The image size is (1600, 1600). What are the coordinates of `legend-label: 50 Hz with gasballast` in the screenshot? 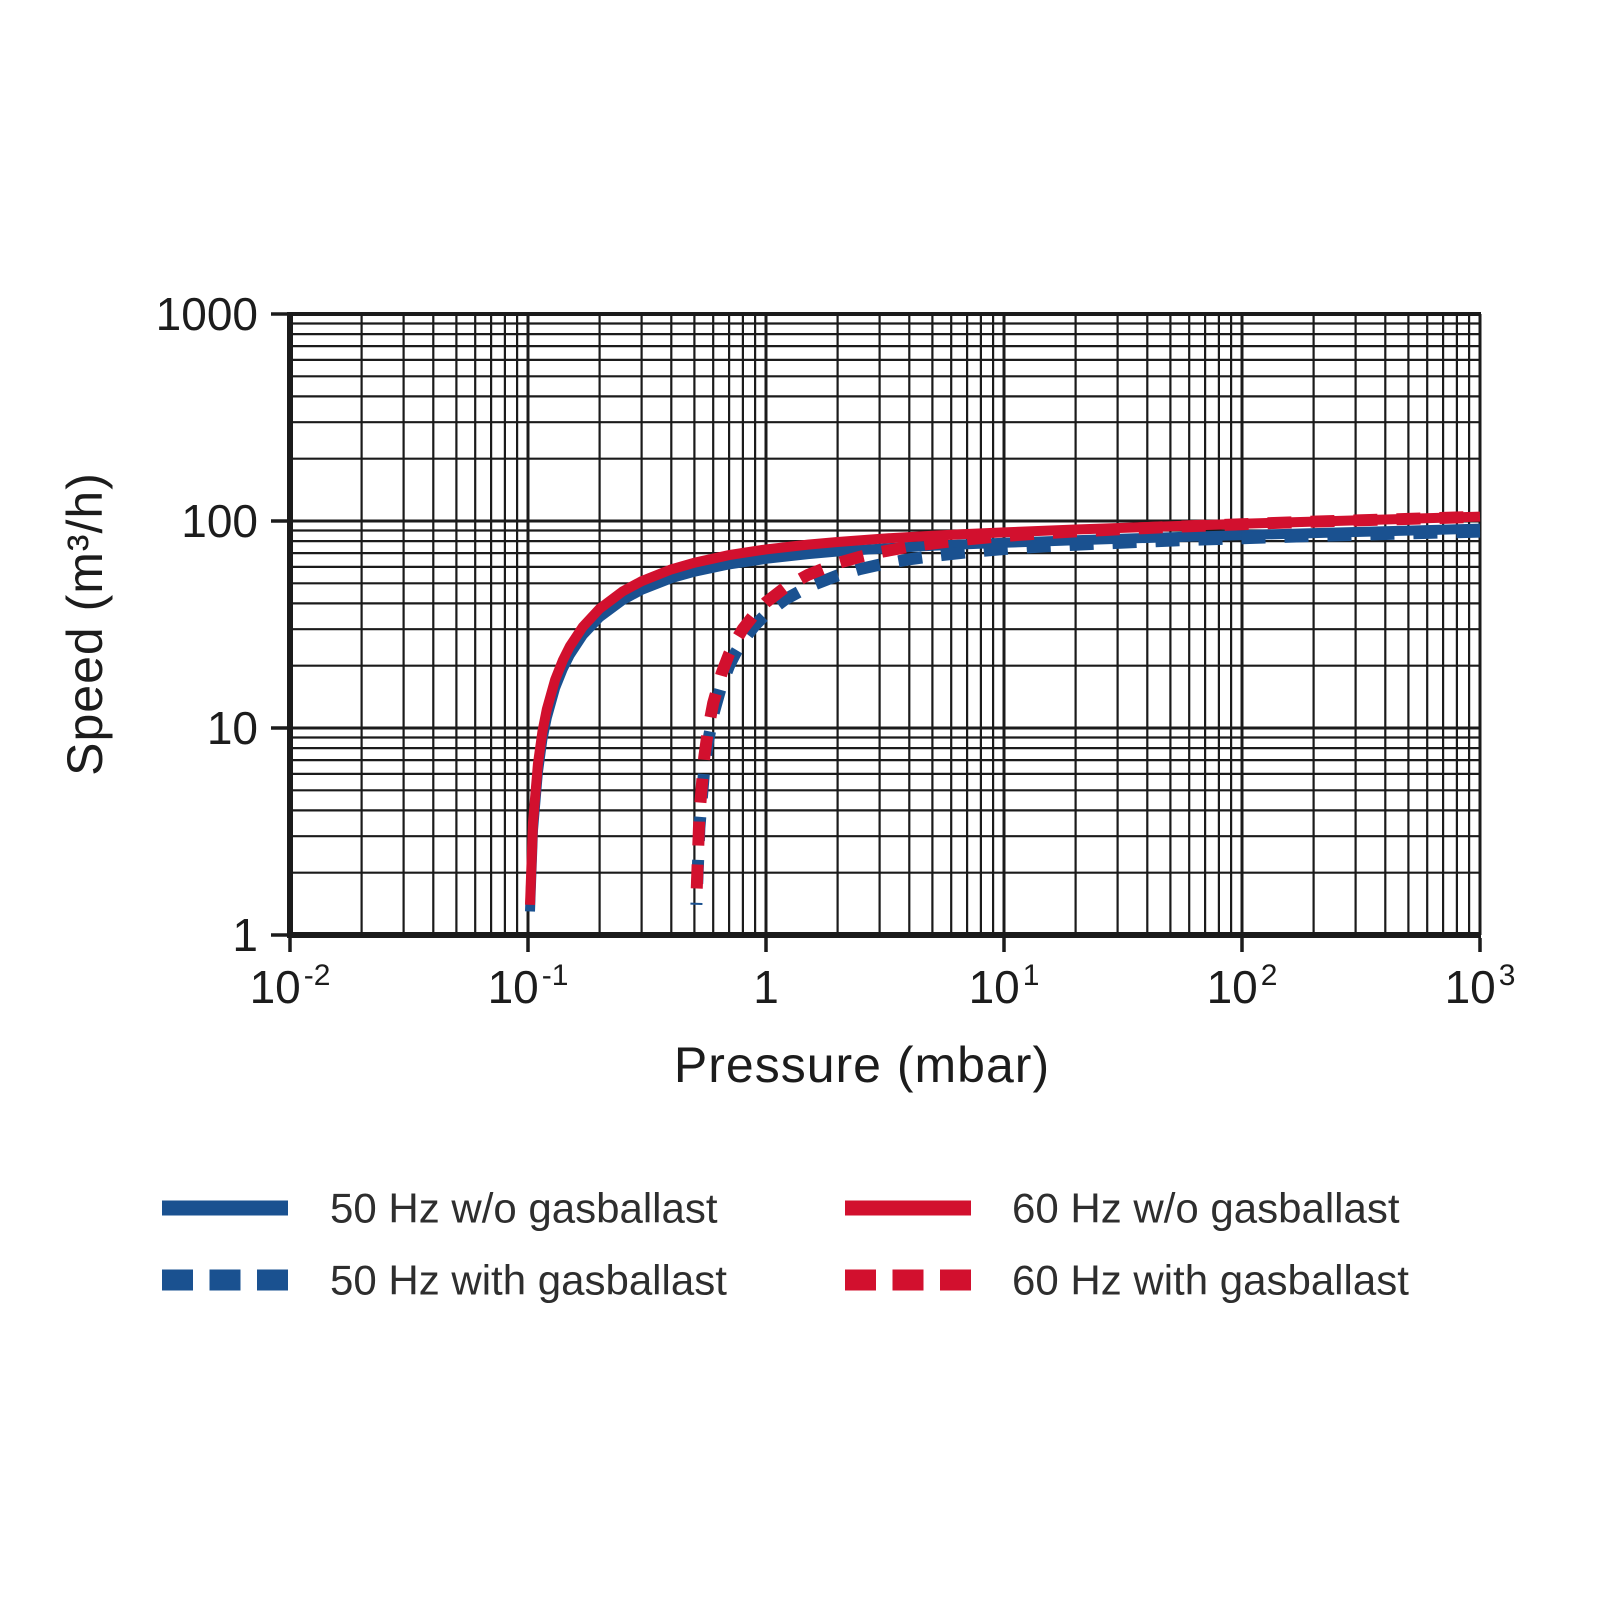 It's located at (528, 1280).